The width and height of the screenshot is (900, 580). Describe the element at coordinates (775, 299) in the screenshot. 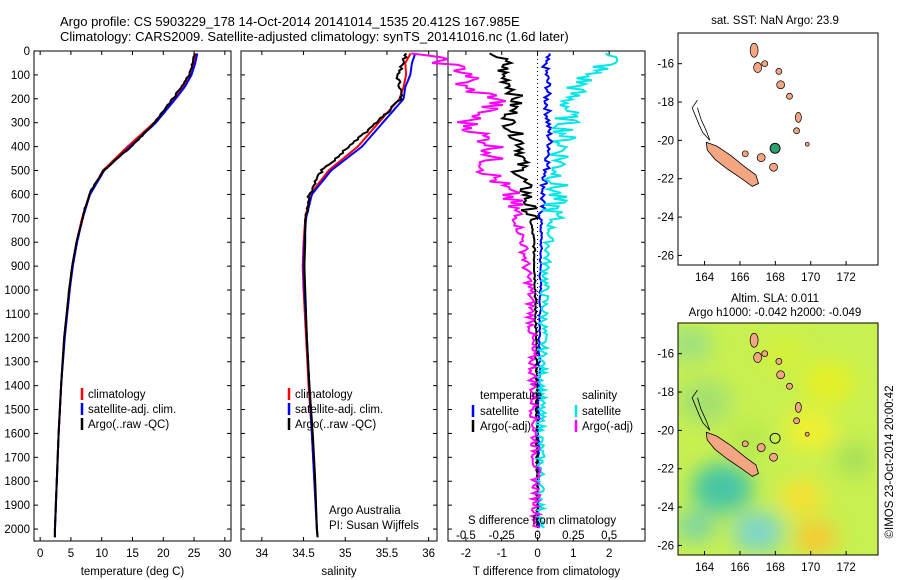

I see `map-title: Altim. SLA: 0.011` at that location.